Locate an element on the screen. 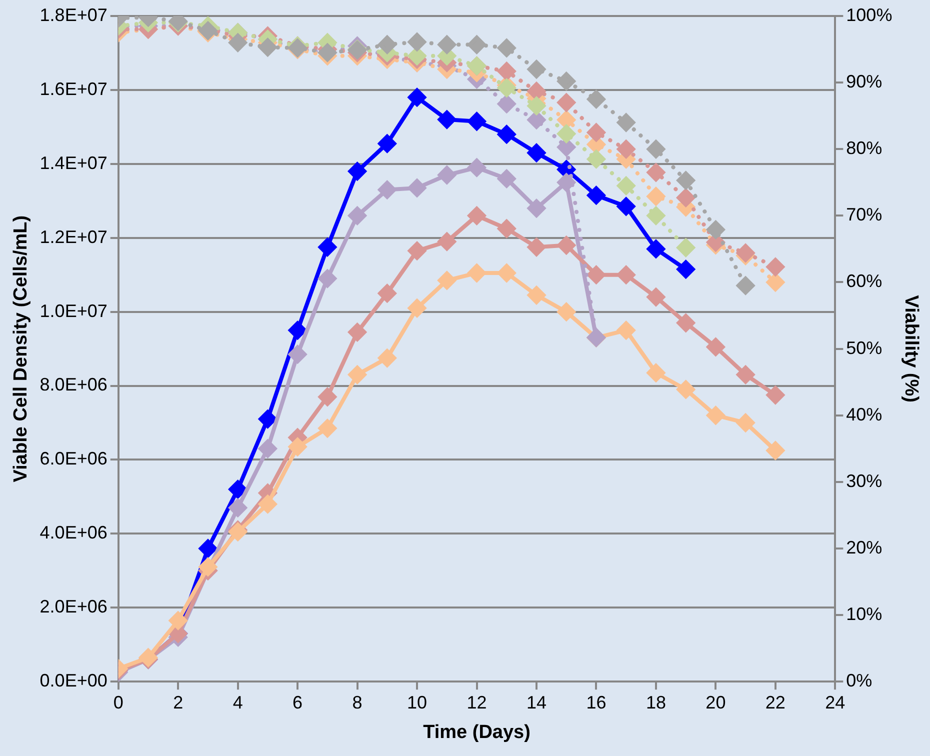 Image resolution: width=930 pixels, height=756 pixels. y2-tick-label: 80% is located at coordinates (864, 148).